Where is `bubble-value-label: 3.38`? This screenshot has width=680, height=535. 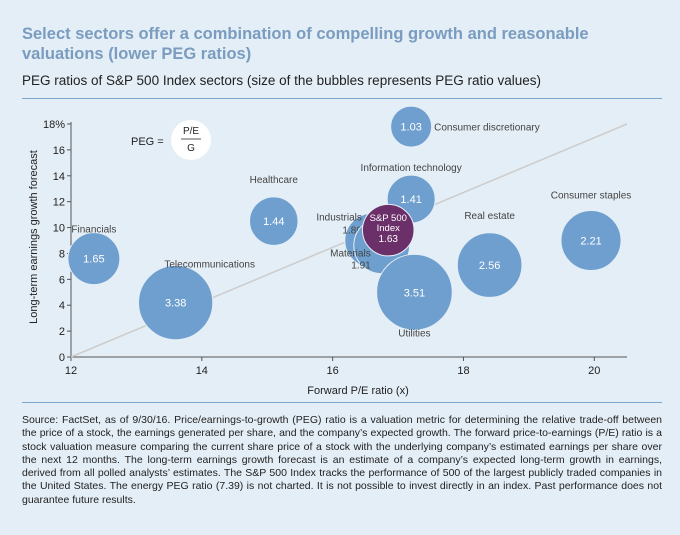
bubble-value-label: 3.38 is located at coordinates (175, 304).